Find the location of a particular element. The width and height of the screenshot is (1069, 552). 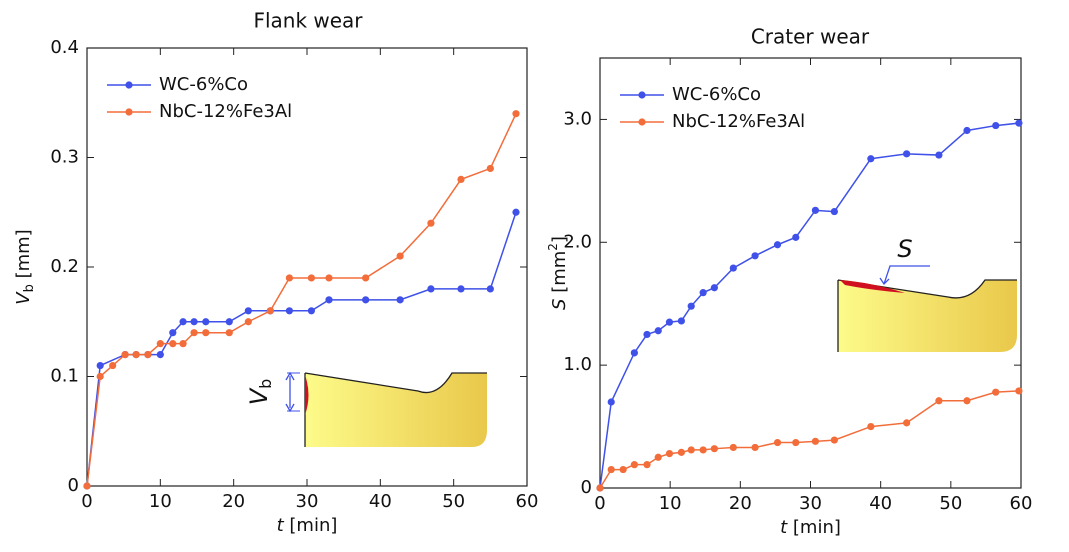

tool-inset: Vb is located at coordinates (366, 409).